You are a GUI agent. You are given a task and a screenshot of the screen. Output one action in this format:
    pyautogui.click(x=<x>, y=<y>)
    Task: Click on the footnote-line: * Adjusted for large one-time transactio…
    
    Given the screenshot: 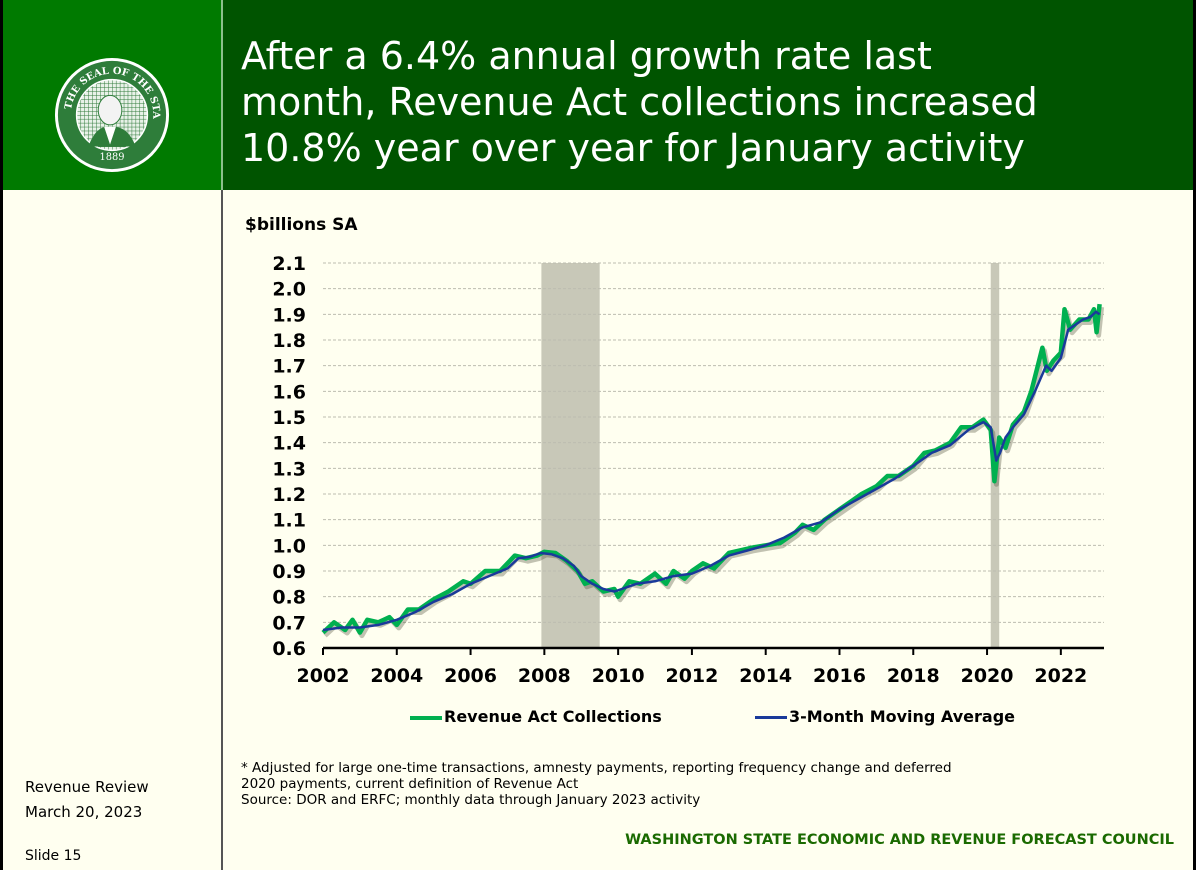 What is the action you would take?
    pyautogui.click(x=596, y=768)
    